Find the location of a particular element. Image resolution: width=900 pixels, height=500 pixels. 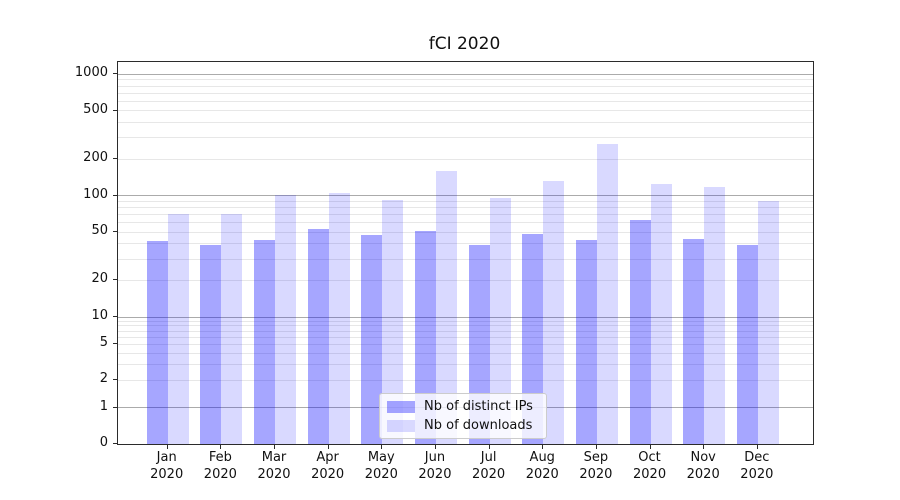

legend-label-distinct-ips: Nb of distinct IPs is located at coordinates (478, 406).